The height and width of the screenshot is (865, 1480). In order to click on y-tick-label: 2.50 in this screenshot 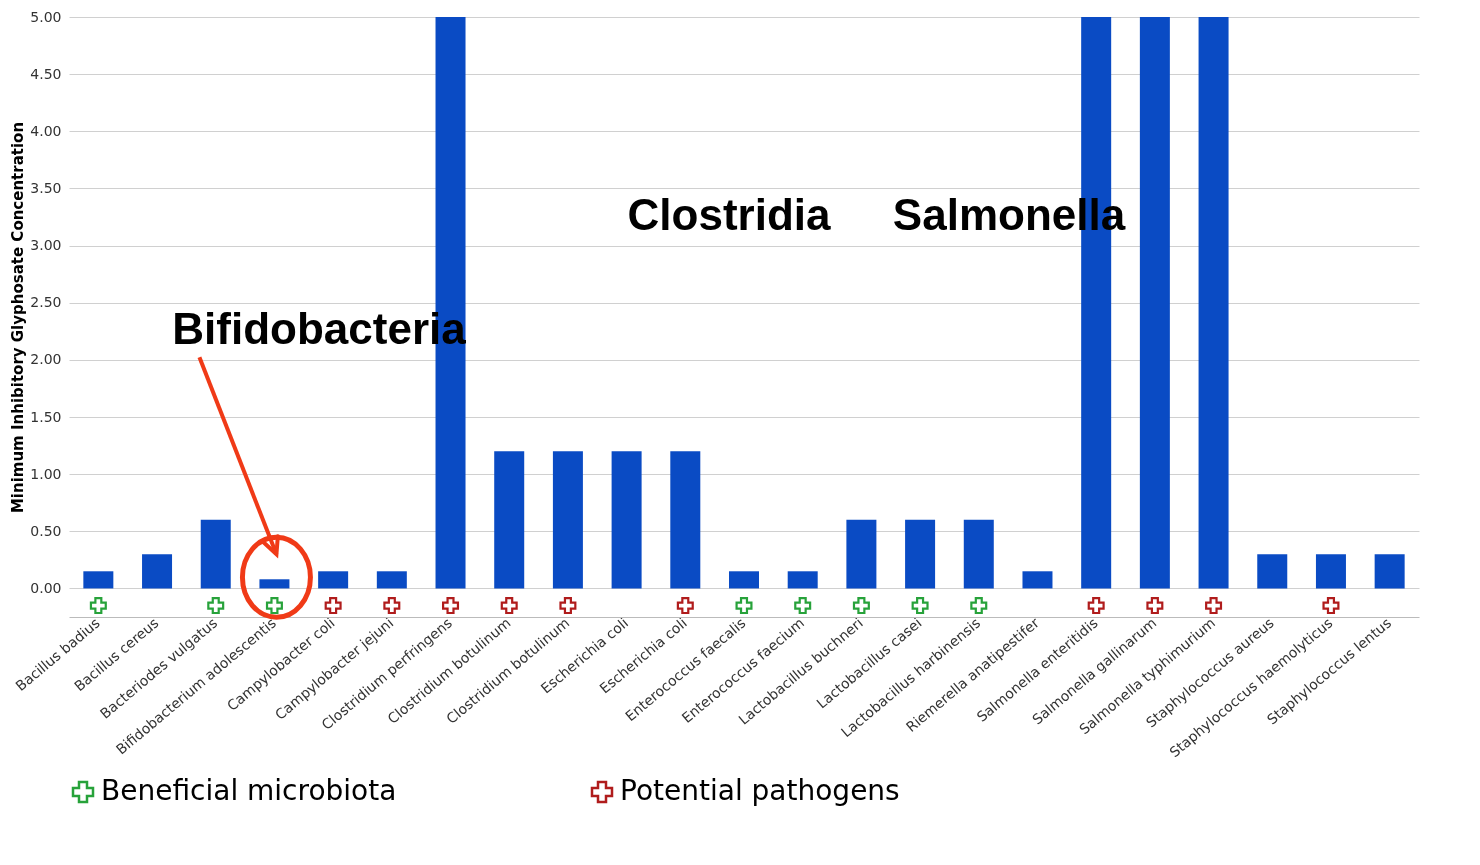, I will do `click(46, 302)`.